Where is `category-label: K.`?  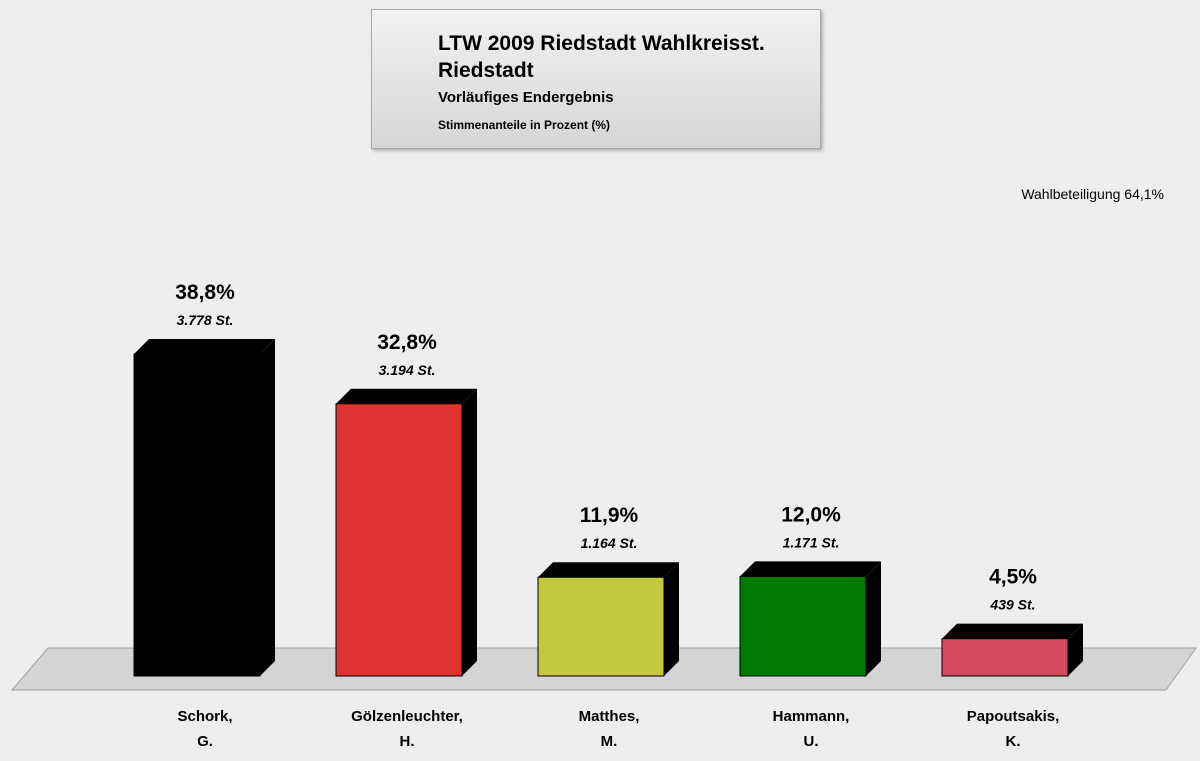 category-label: K. is located at coordinates (1013, 741).